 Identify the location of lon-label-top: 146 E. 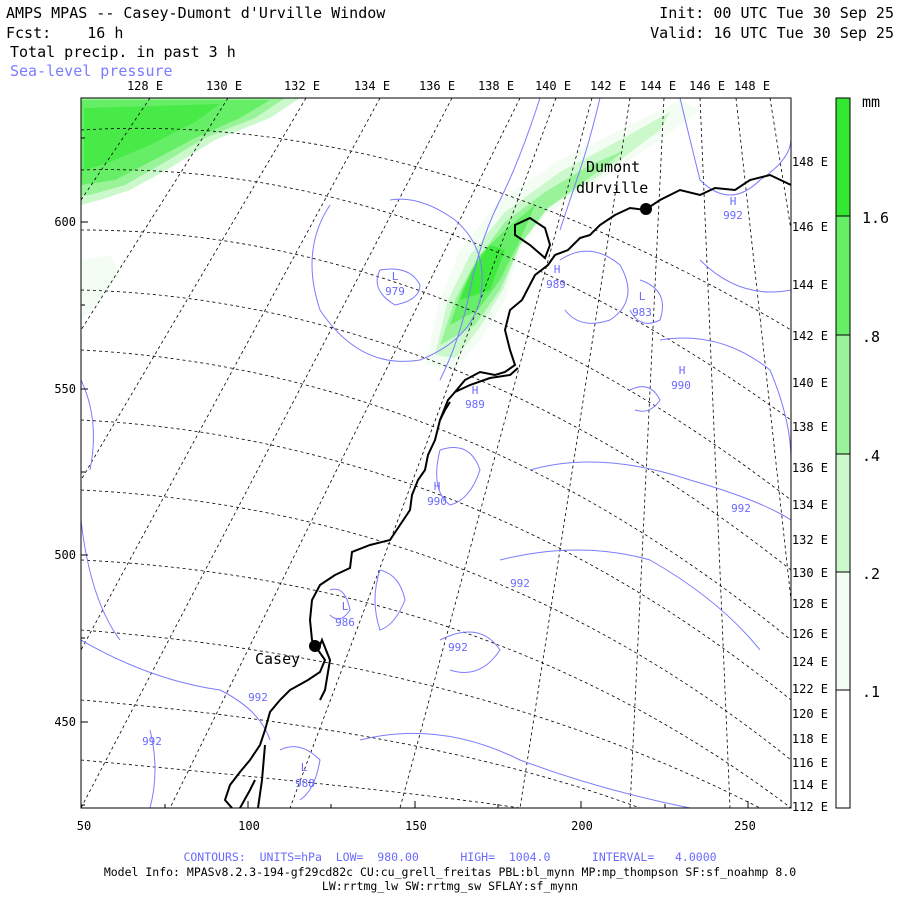
(707, 86).